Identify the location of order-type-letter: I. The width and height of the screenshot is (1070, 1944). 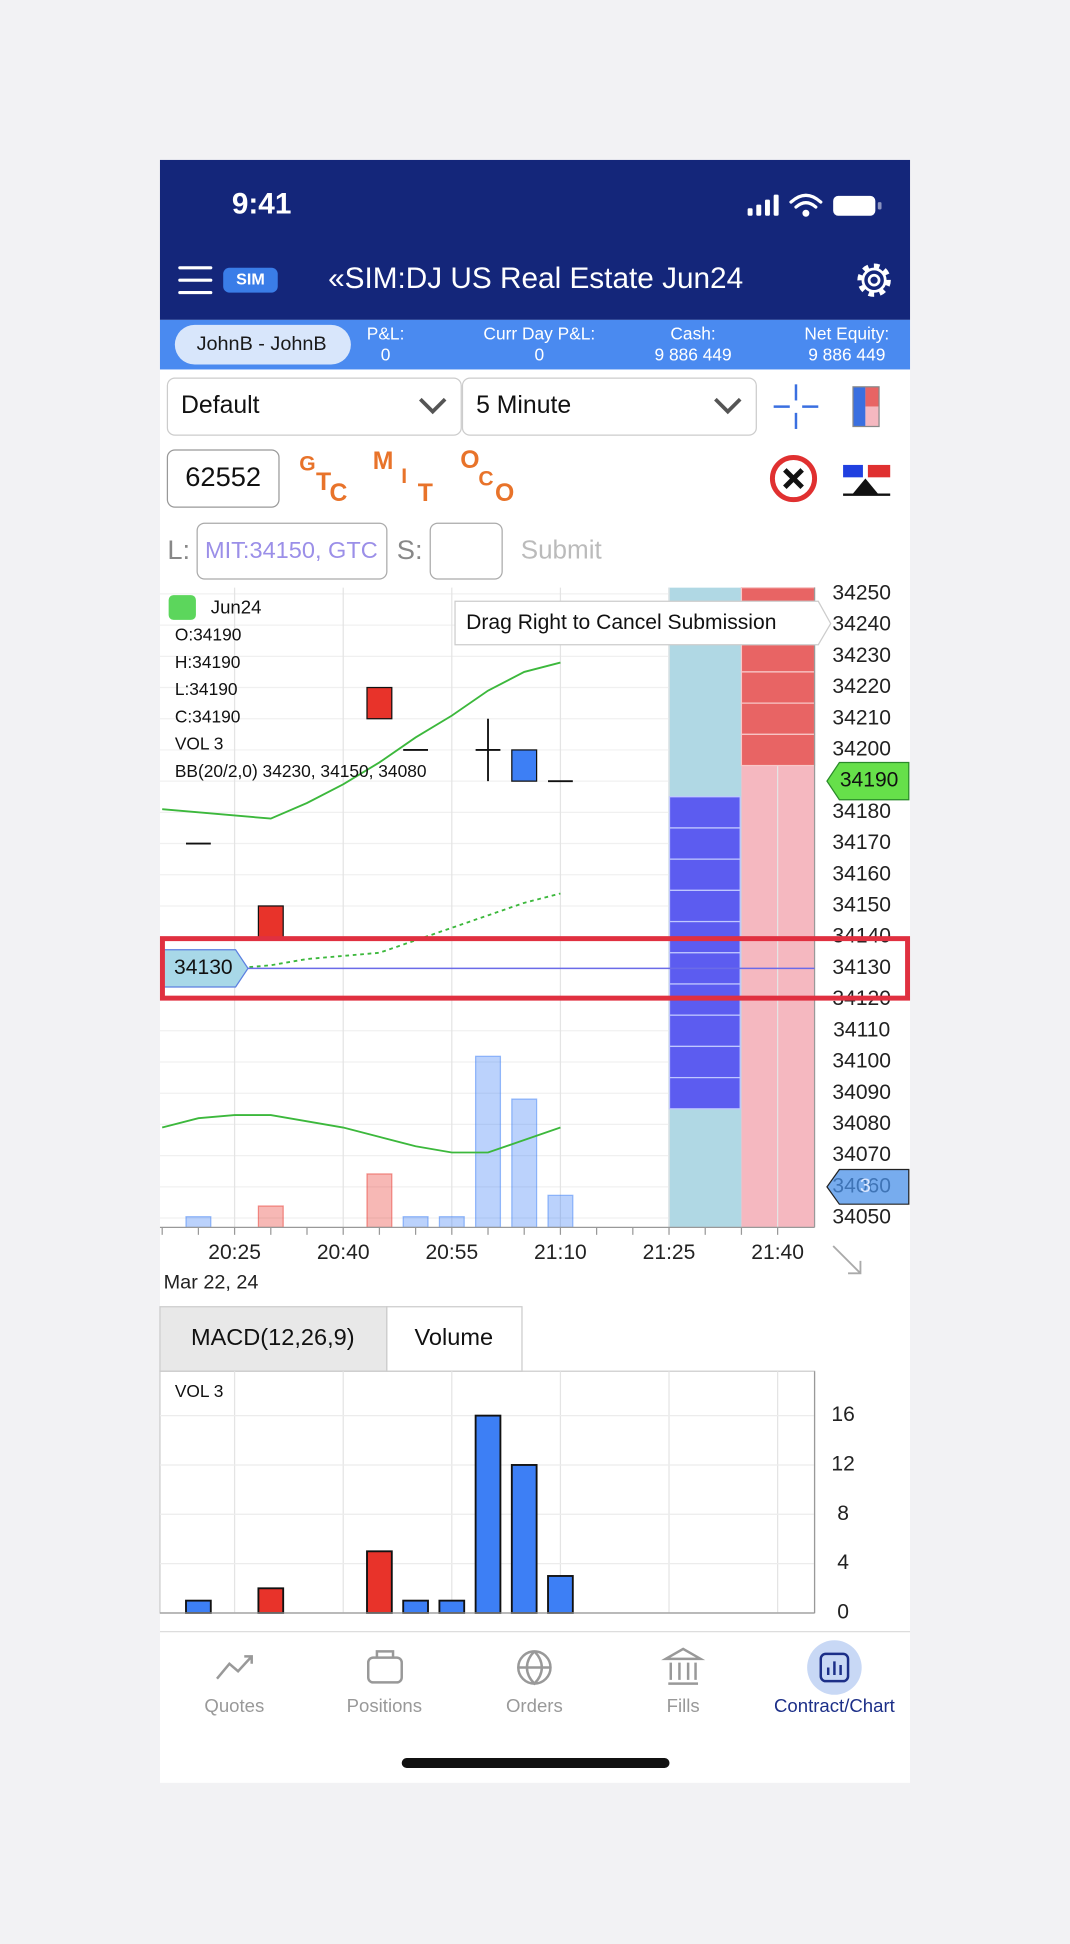
(404, 476).